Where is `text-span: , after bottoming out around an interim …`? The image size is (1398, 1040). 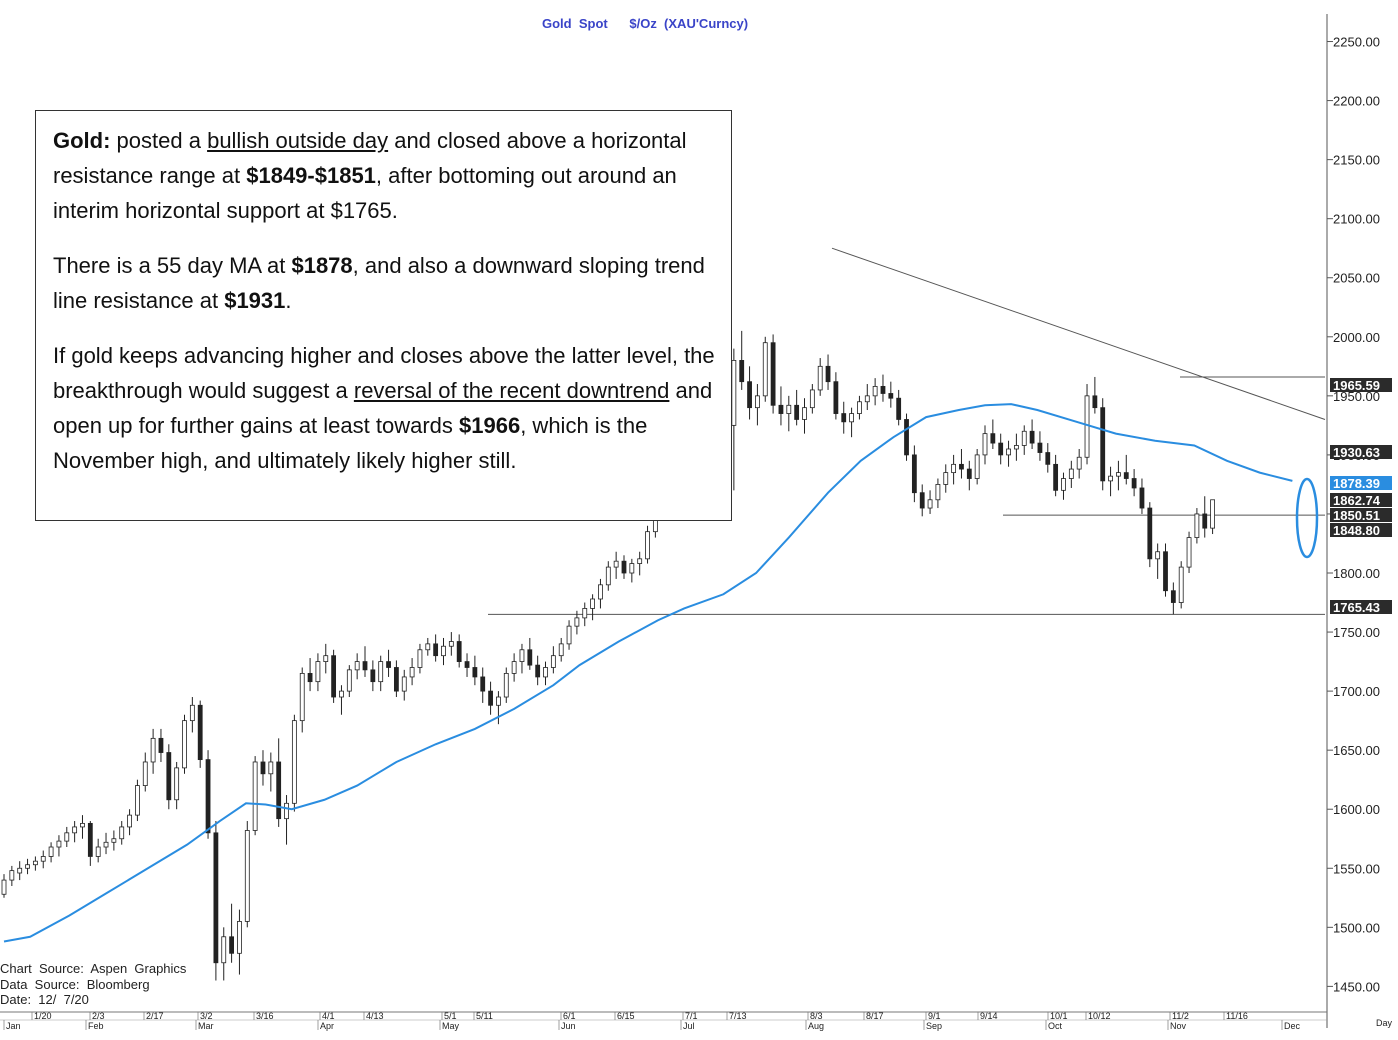
text-span: , after bottoming out around an interim … is located at coordinates (365, 193).